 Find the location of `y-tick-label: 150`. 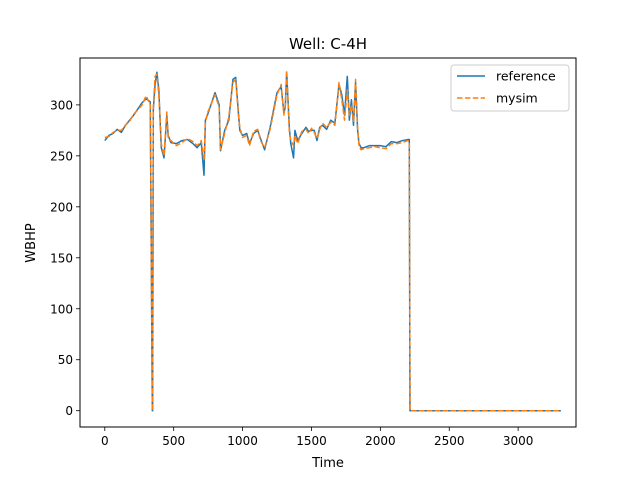

y-tick-label: 150 is located at coordinates (61, 258).